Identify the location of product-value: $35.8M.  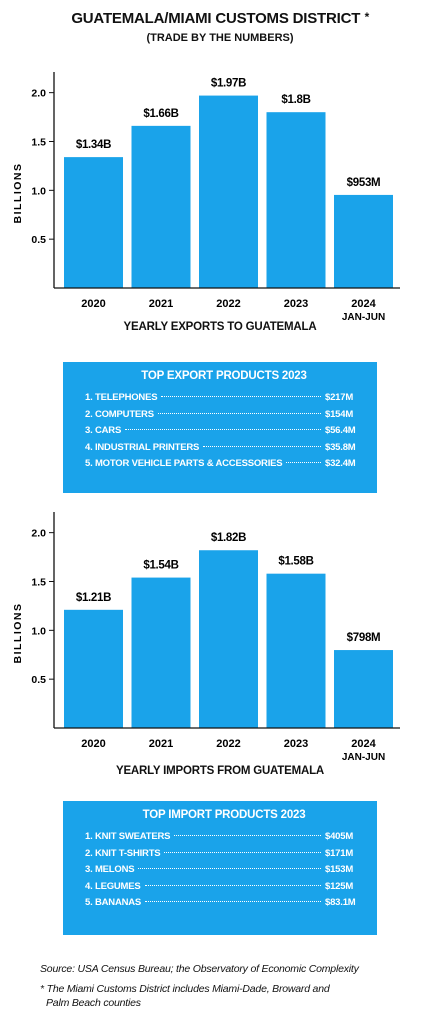
(340, 447).